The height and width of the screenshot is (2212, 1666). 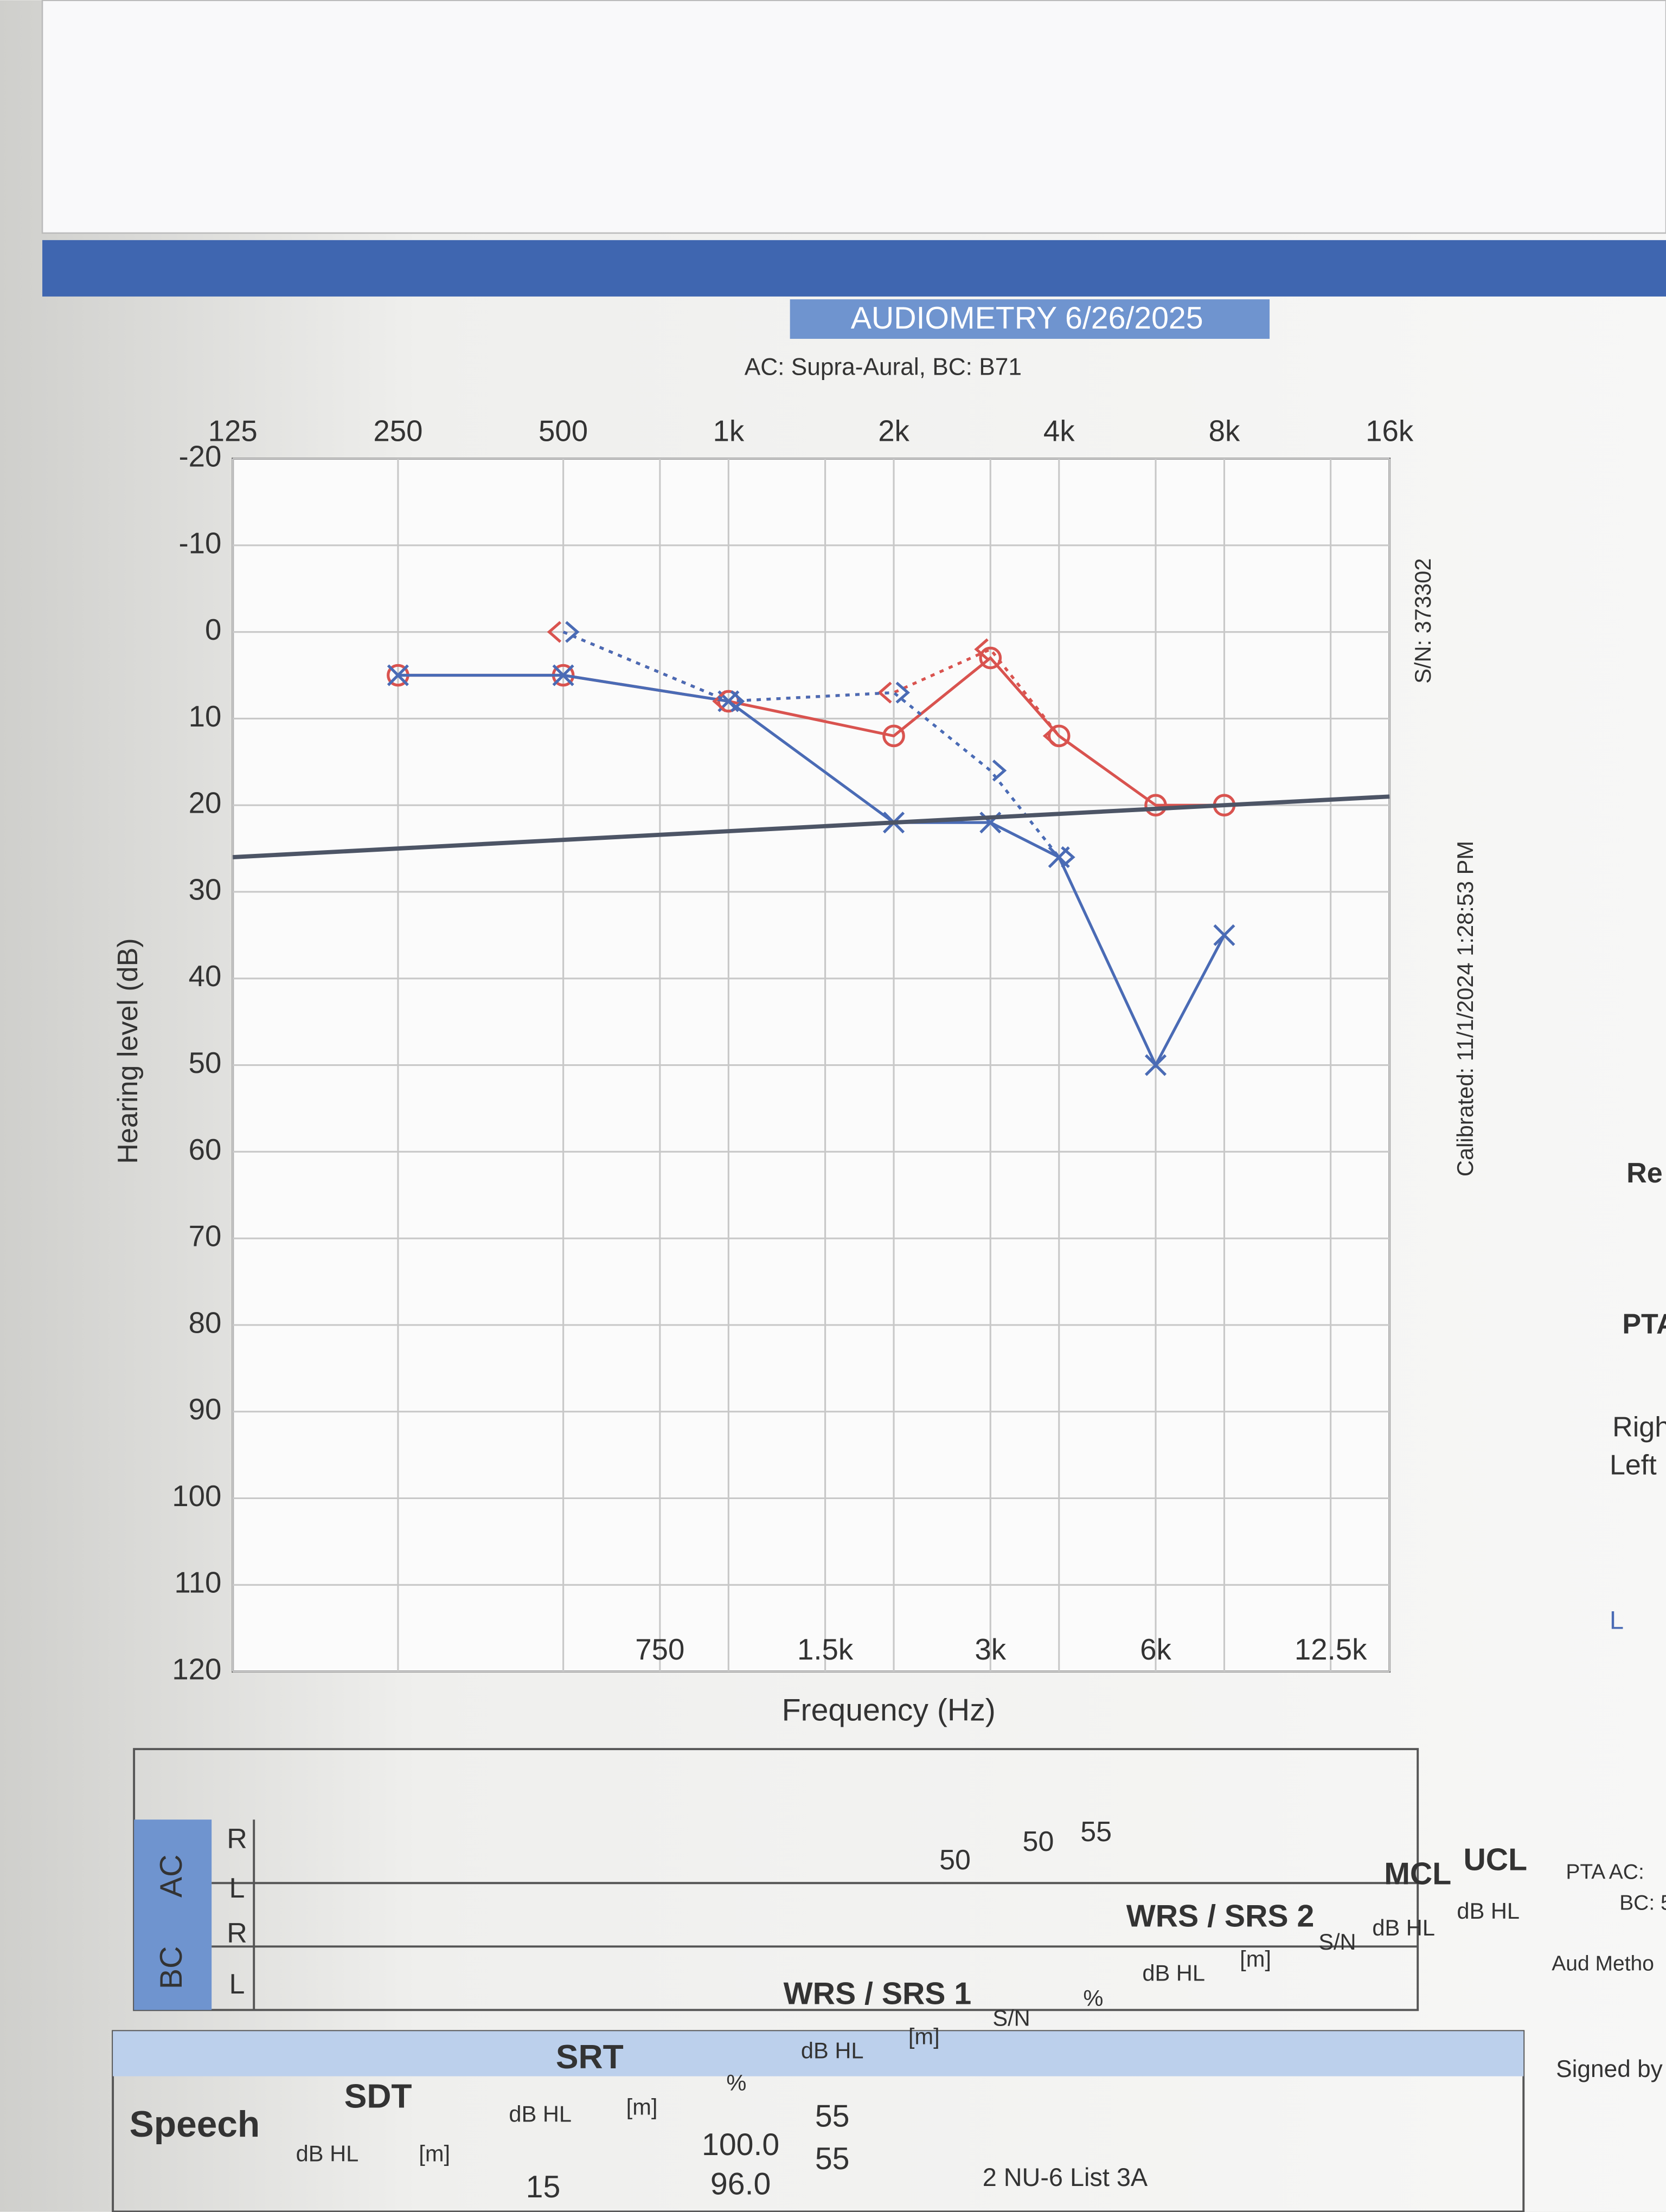 What do you see at coordinates (196, 1496) in the screenshot?
I see `y-tick-label: 100` at bounding box center [196, 1496].